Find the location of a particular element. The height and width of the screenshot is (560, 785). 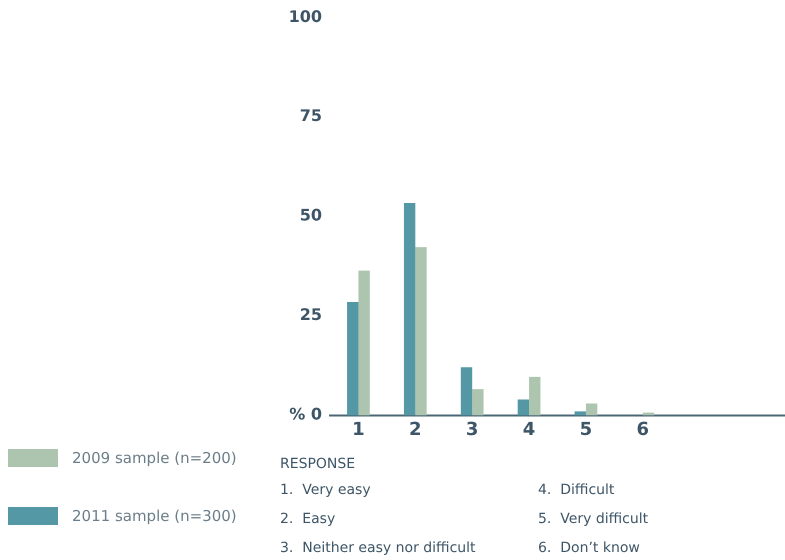

x-tick-label: 6 is located at coordinates (643, 429).